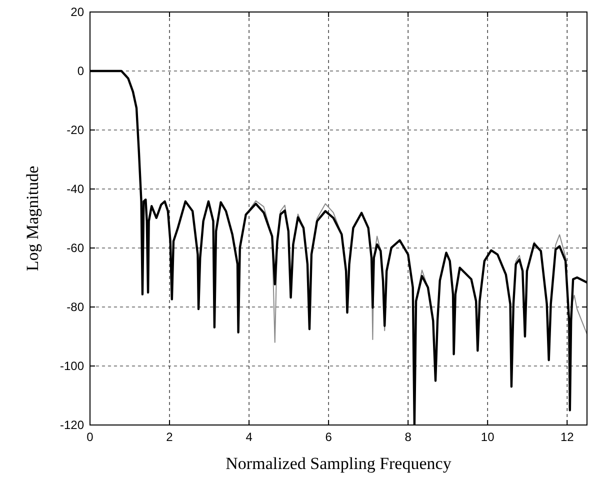 The width and height of the screenshot is (591, 485). I want to click on x-tick-label: 8, so click(408, 437).